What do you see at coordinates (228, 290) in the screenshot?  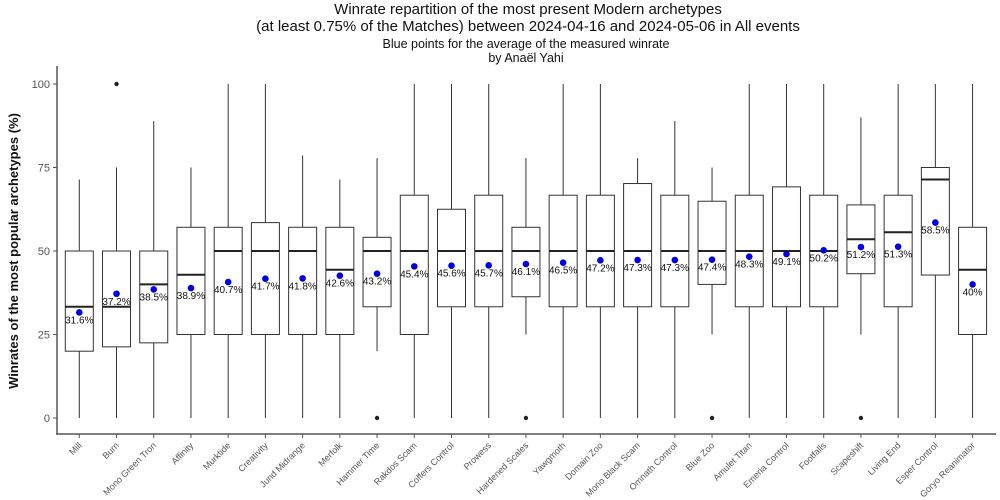 I see `mean-label: 40.7%` at bounding box center [228, 290].